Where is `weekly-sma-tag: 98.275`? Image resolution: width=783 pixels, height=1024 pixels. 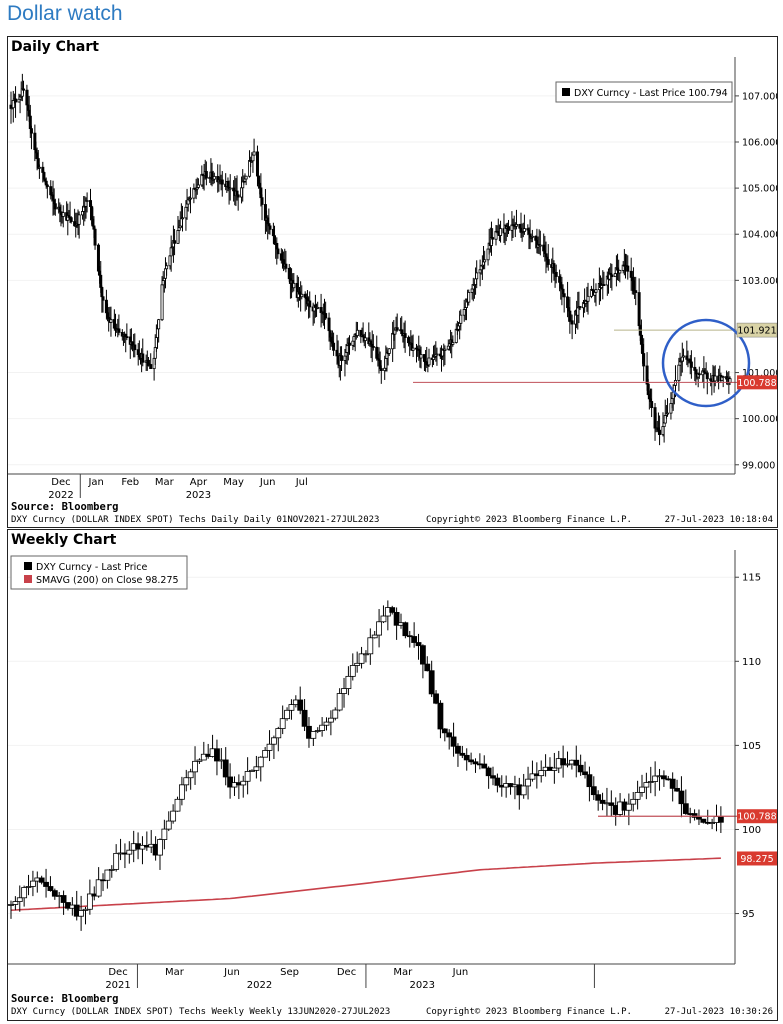
weekly-sma-tag: 98.275 is located at coordinates (757, 858).